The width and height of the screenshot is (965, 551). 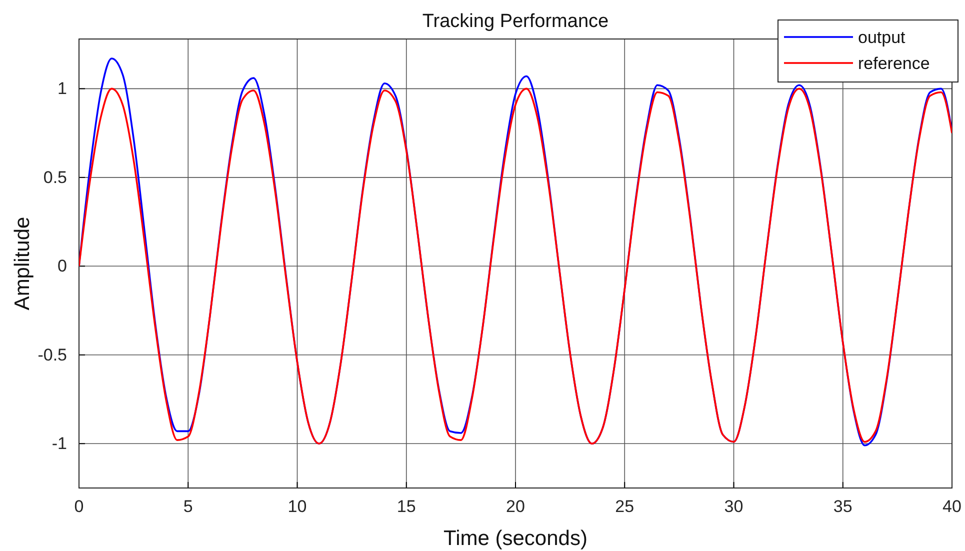 I want to click on y-tick-label: 0, so click(x=62, y=266).